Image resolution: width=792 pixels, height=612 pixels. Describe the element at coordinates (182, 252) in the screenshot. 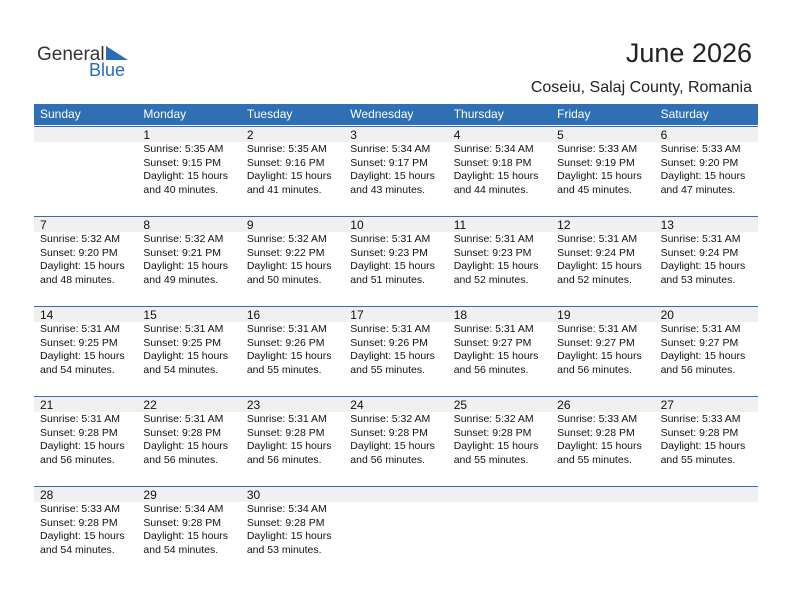

I see `sunset: Sunset: 9:21 PM` at that location.